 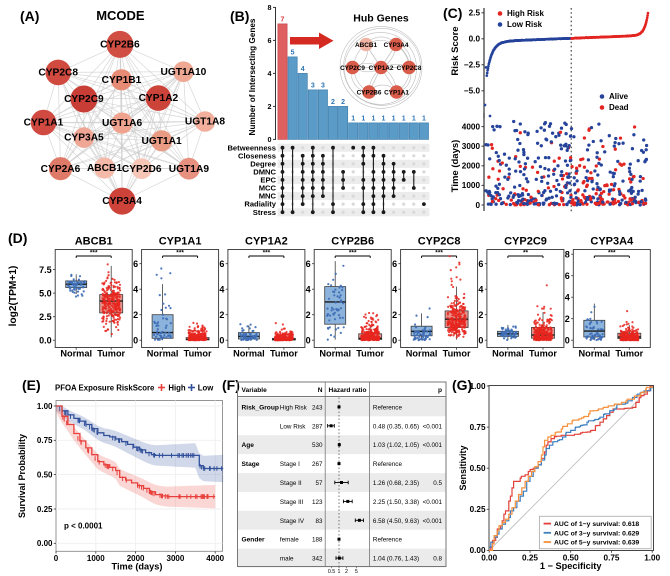 I want to click on svg-text: 0.25, so click(x=478, y=509).